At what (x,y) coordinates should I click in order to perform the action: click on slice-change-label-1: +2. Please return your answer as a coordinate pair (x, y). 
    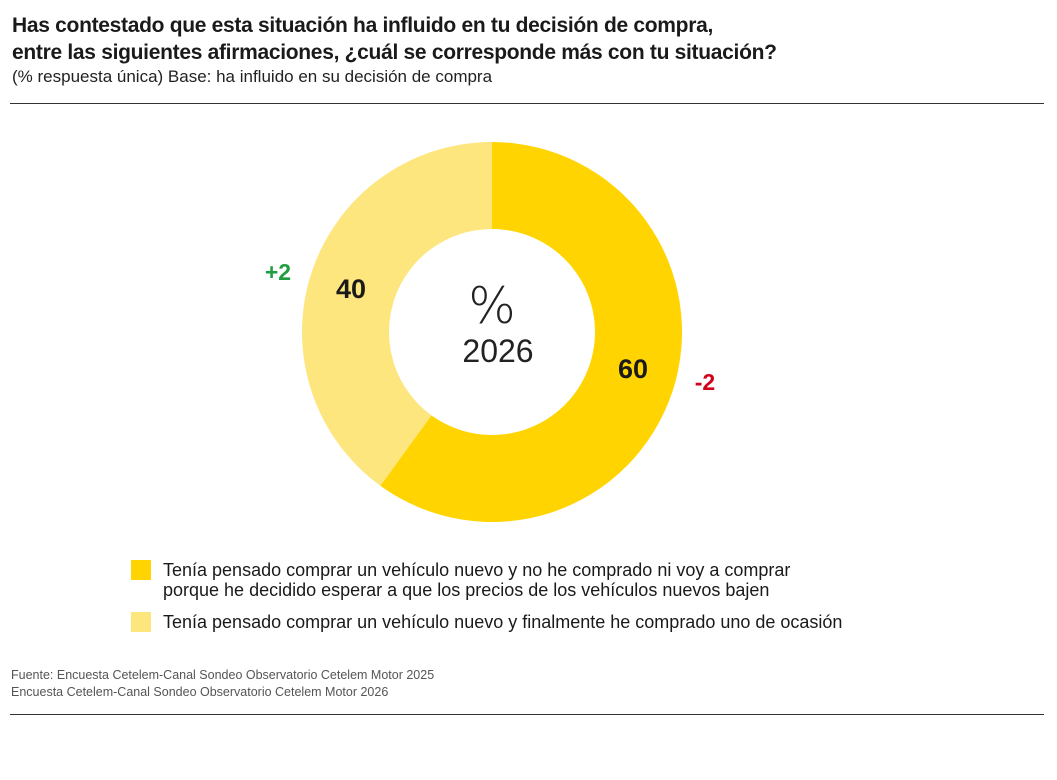
    Looking at the image, I should click on (278, 272).